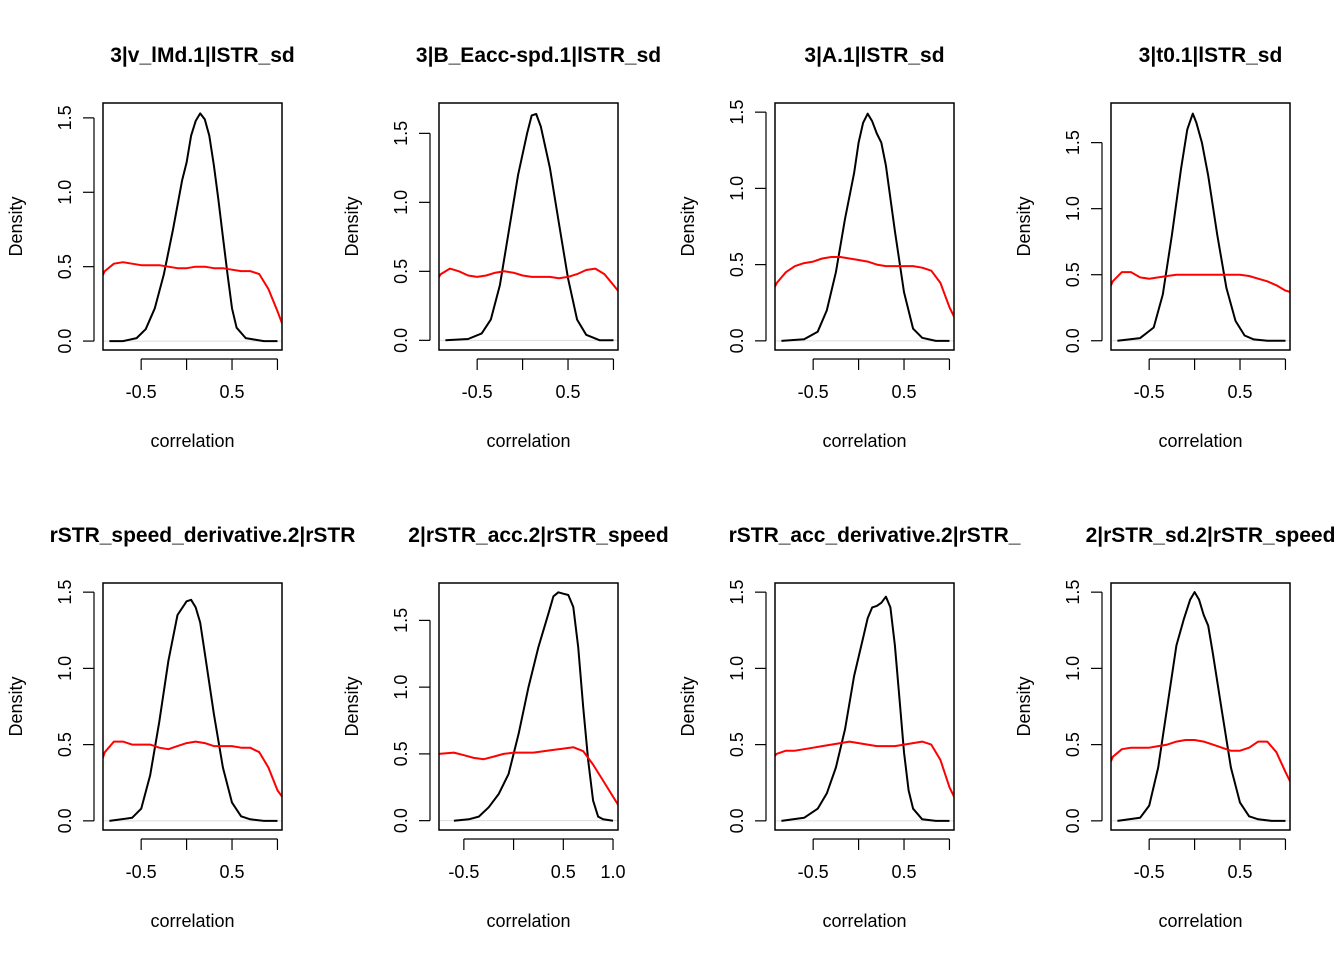 The image size is (1344, 960). Describe the element at coordinates (613, 872) in the screenshot. I see `x-tick-label: 1.0` at that location.